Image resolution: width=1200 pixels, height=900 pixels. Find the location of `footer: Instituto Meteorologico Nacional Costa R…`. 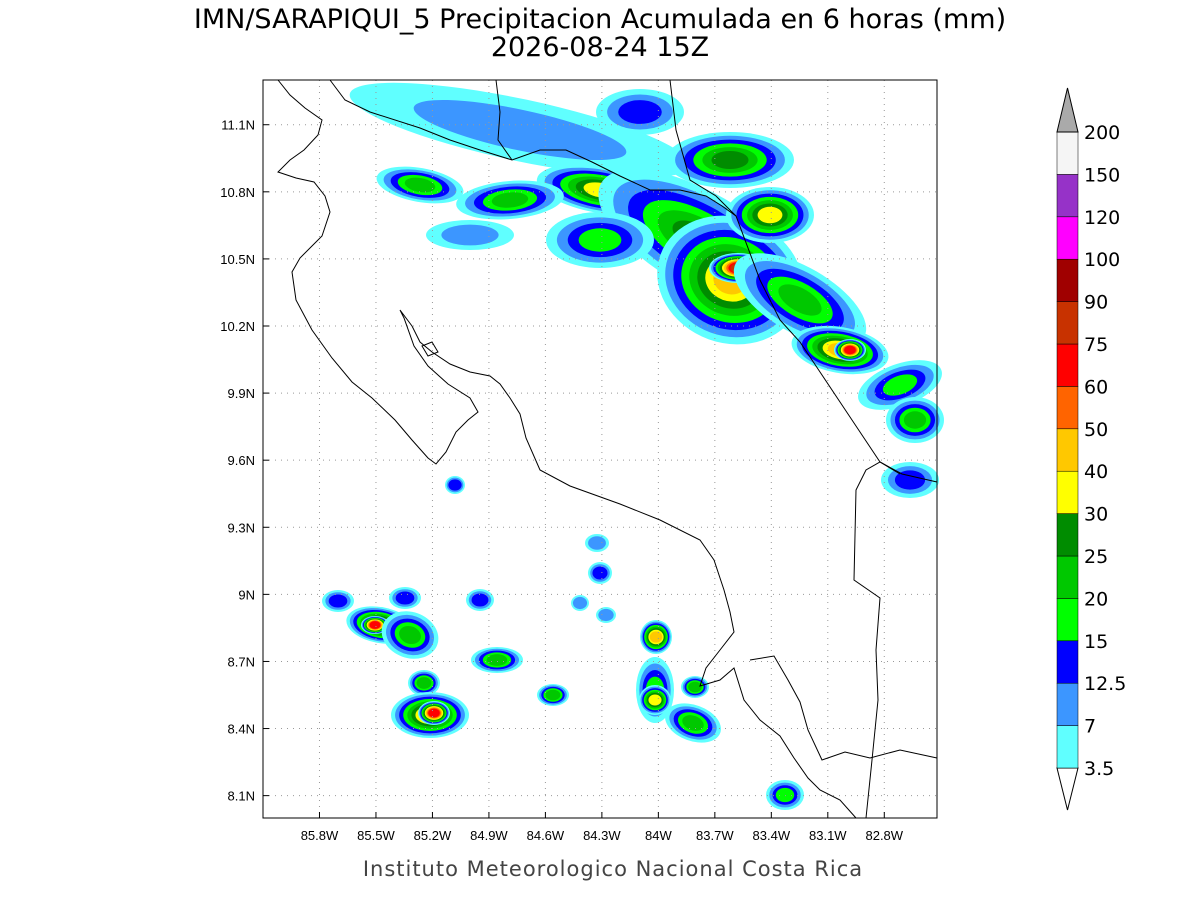

footer: Instituto Meteorologico Nacional Costa R… is located at coordinates (613, 869).